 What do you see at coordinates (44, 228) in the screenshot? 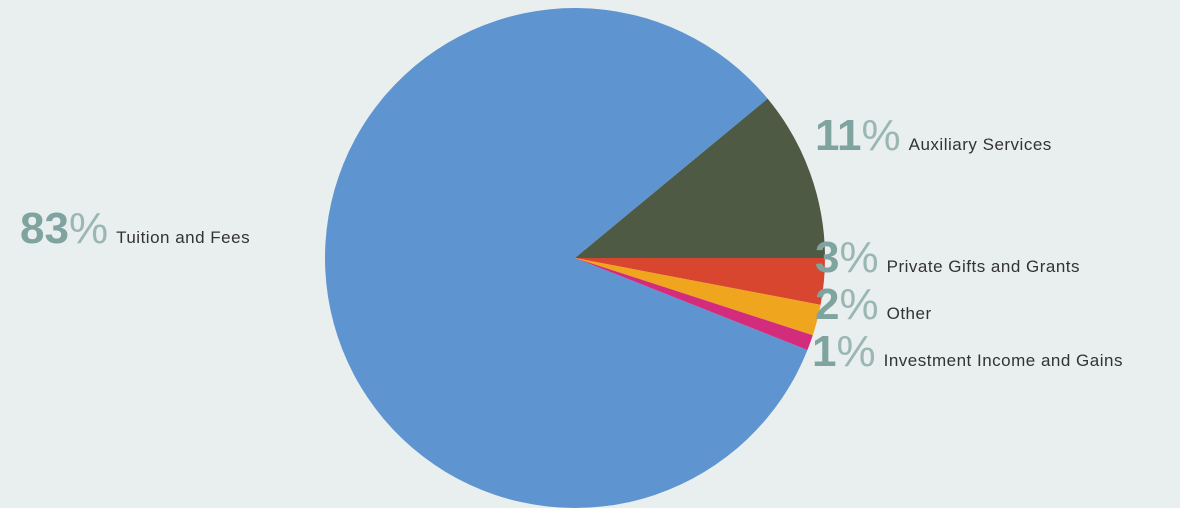
I see `value-label: 83` at bounding box center [44, 228].